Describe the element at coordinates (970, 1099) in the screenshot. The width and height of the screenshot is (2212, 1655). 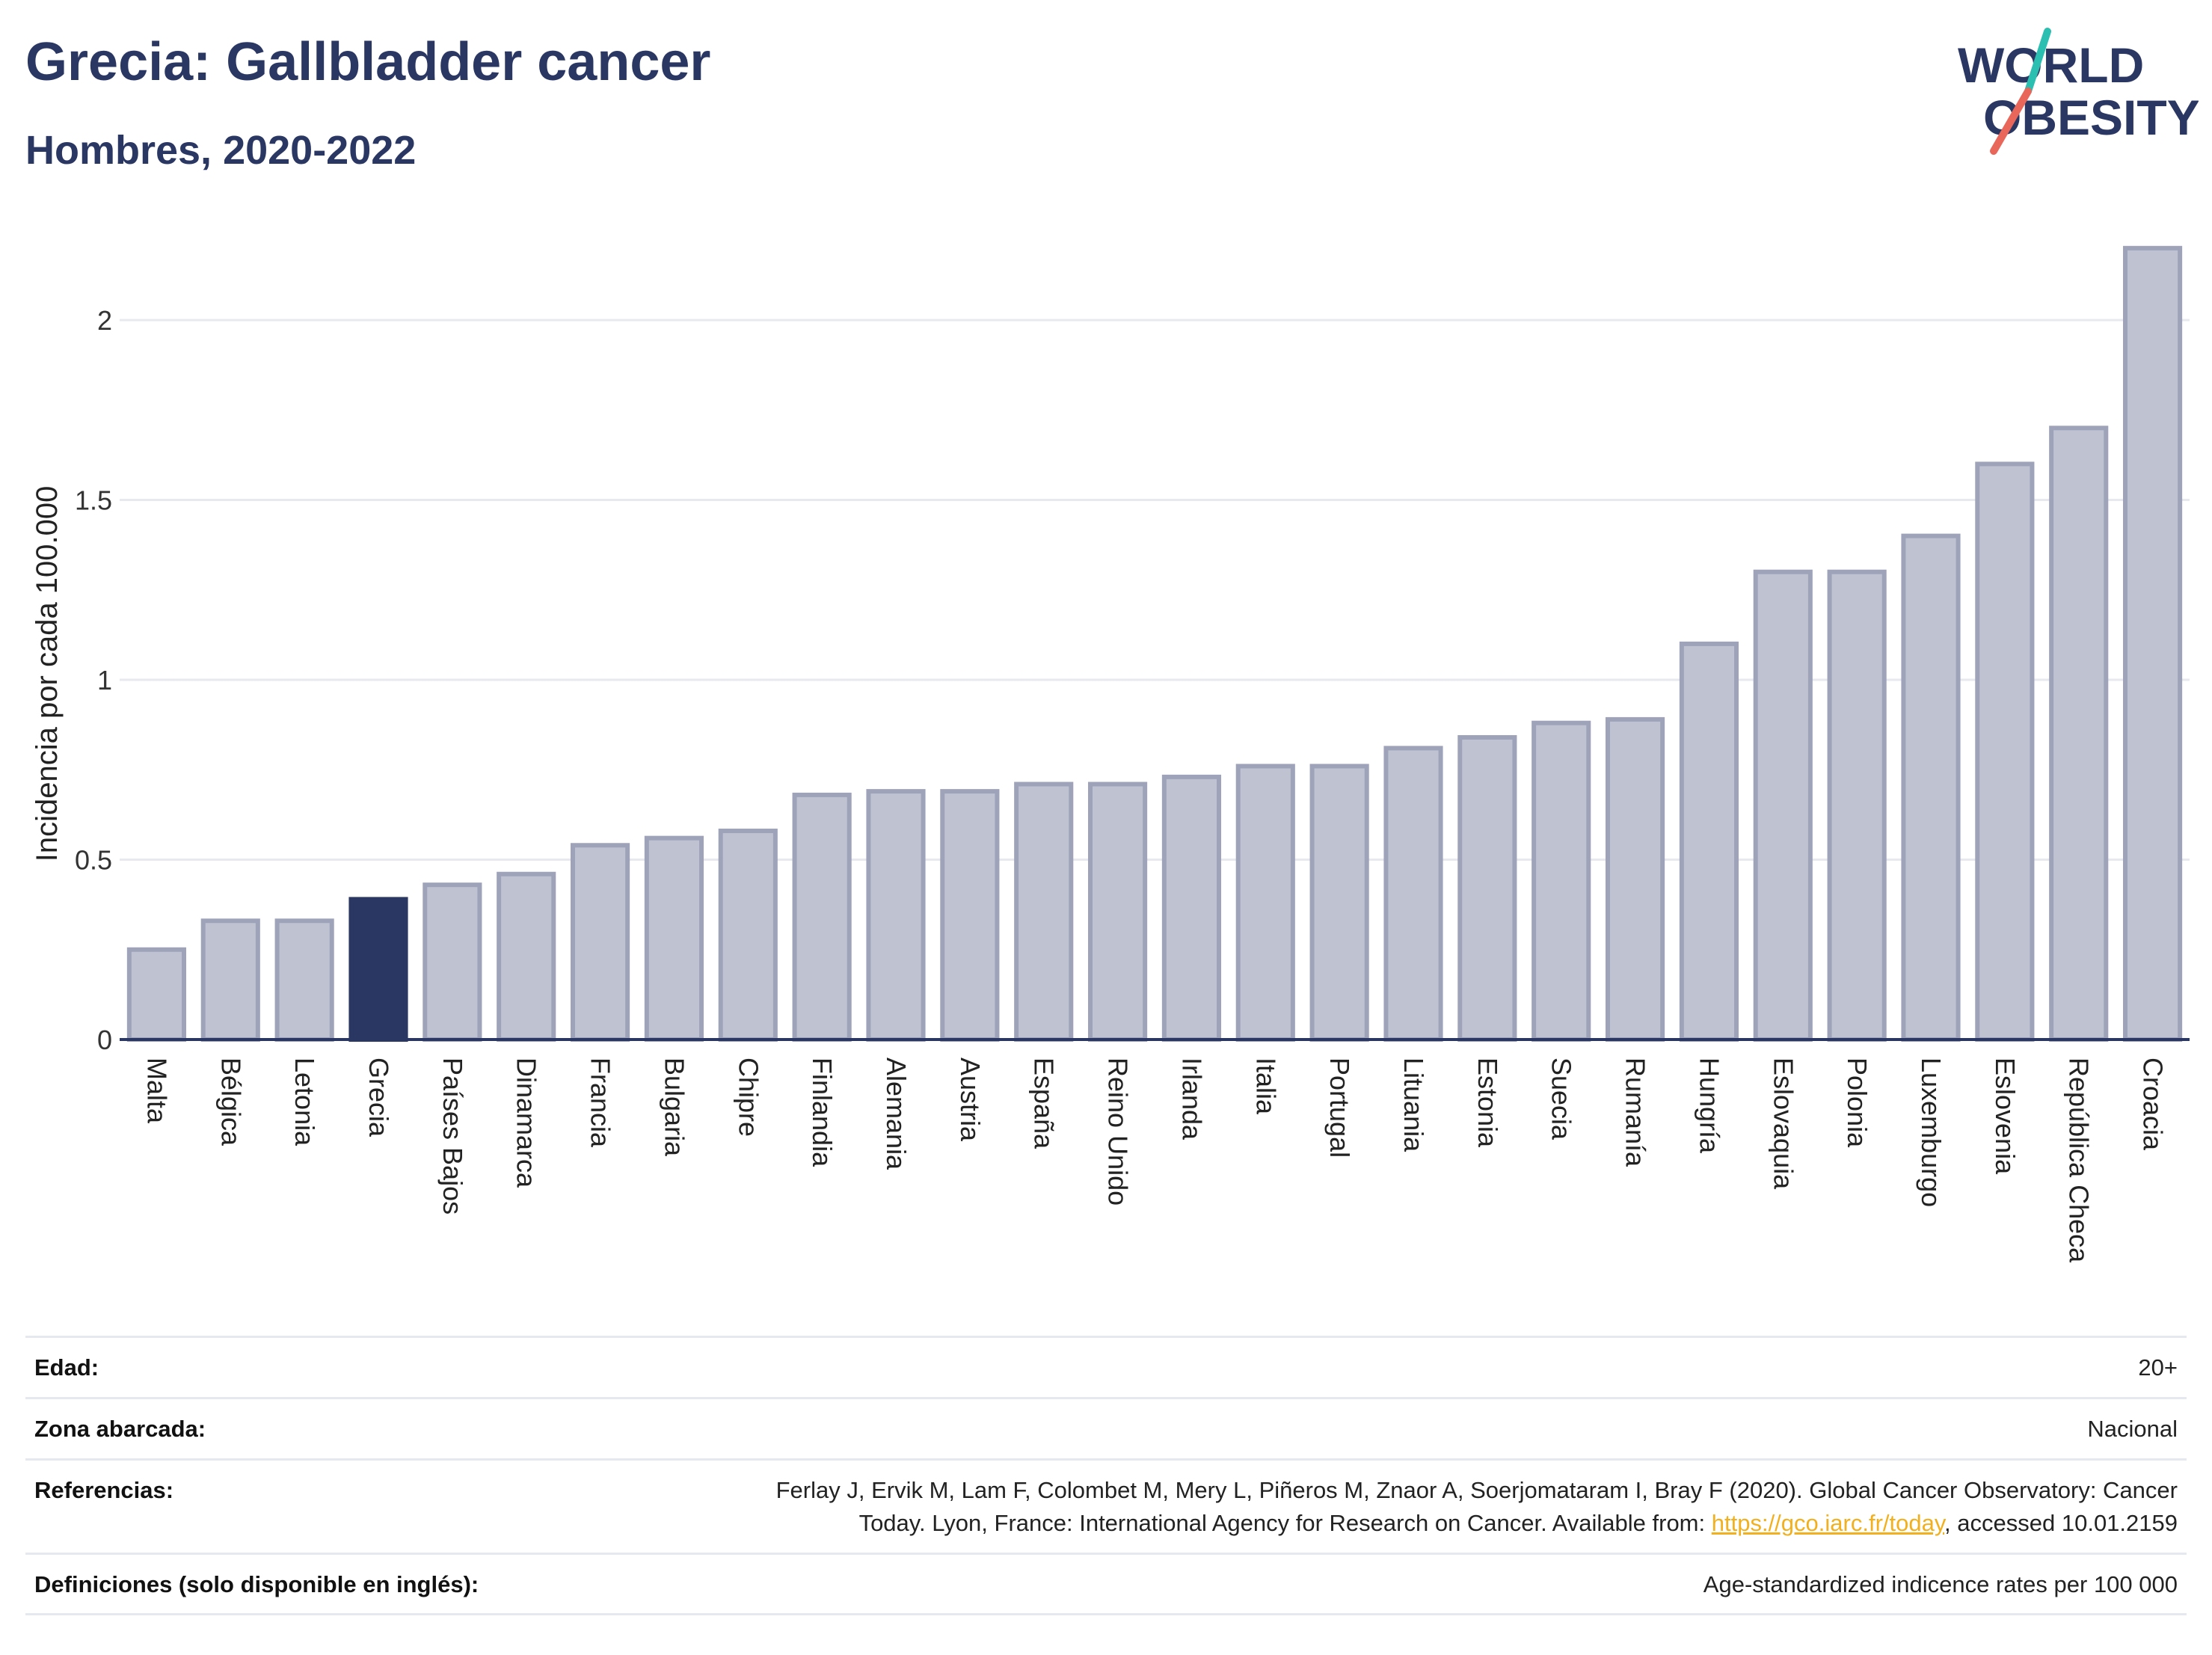
I see `x-tick-label: Austria` at that location.